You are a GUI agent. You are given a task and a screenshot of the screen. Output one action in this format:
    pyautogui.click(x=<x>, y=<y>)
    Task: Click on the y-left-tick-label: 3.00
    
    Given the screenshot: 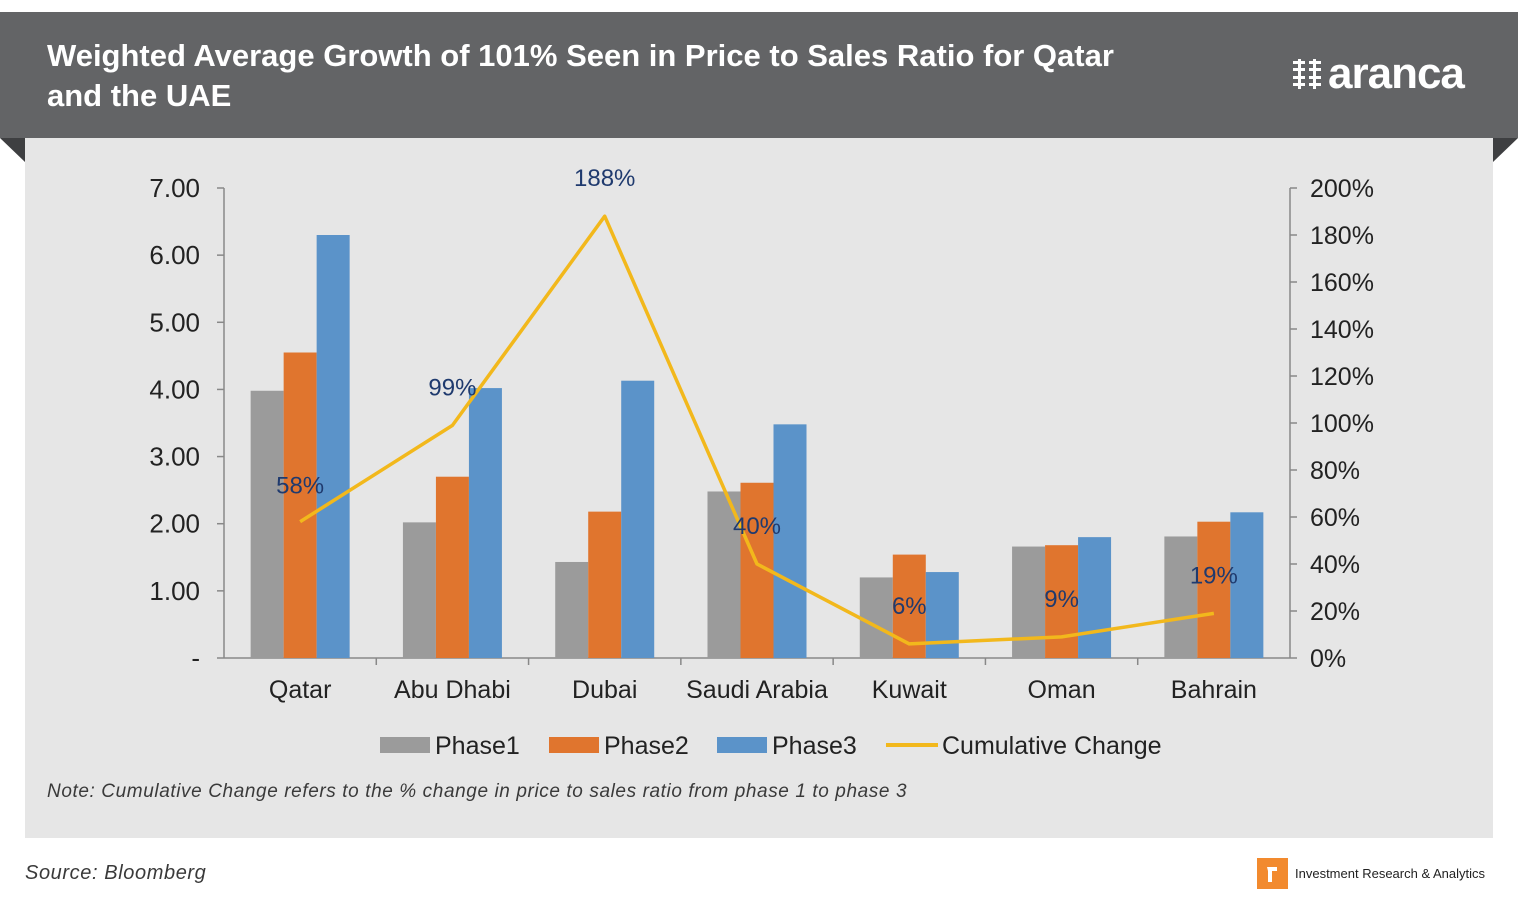 What is the action you would take?
    pyautogui.click(x=174, y=457)
    